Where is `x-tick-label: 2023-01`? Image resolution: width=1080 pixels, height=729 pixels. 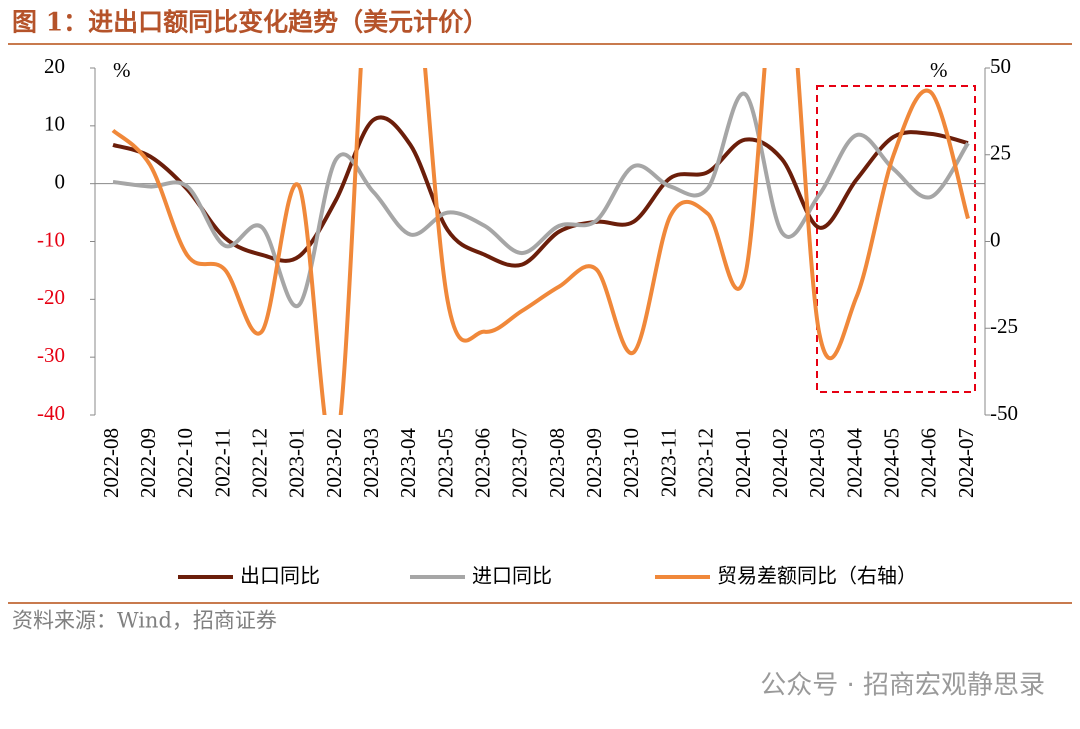 x-tick-label: 2023-01 is located at coordinates (297, 463).